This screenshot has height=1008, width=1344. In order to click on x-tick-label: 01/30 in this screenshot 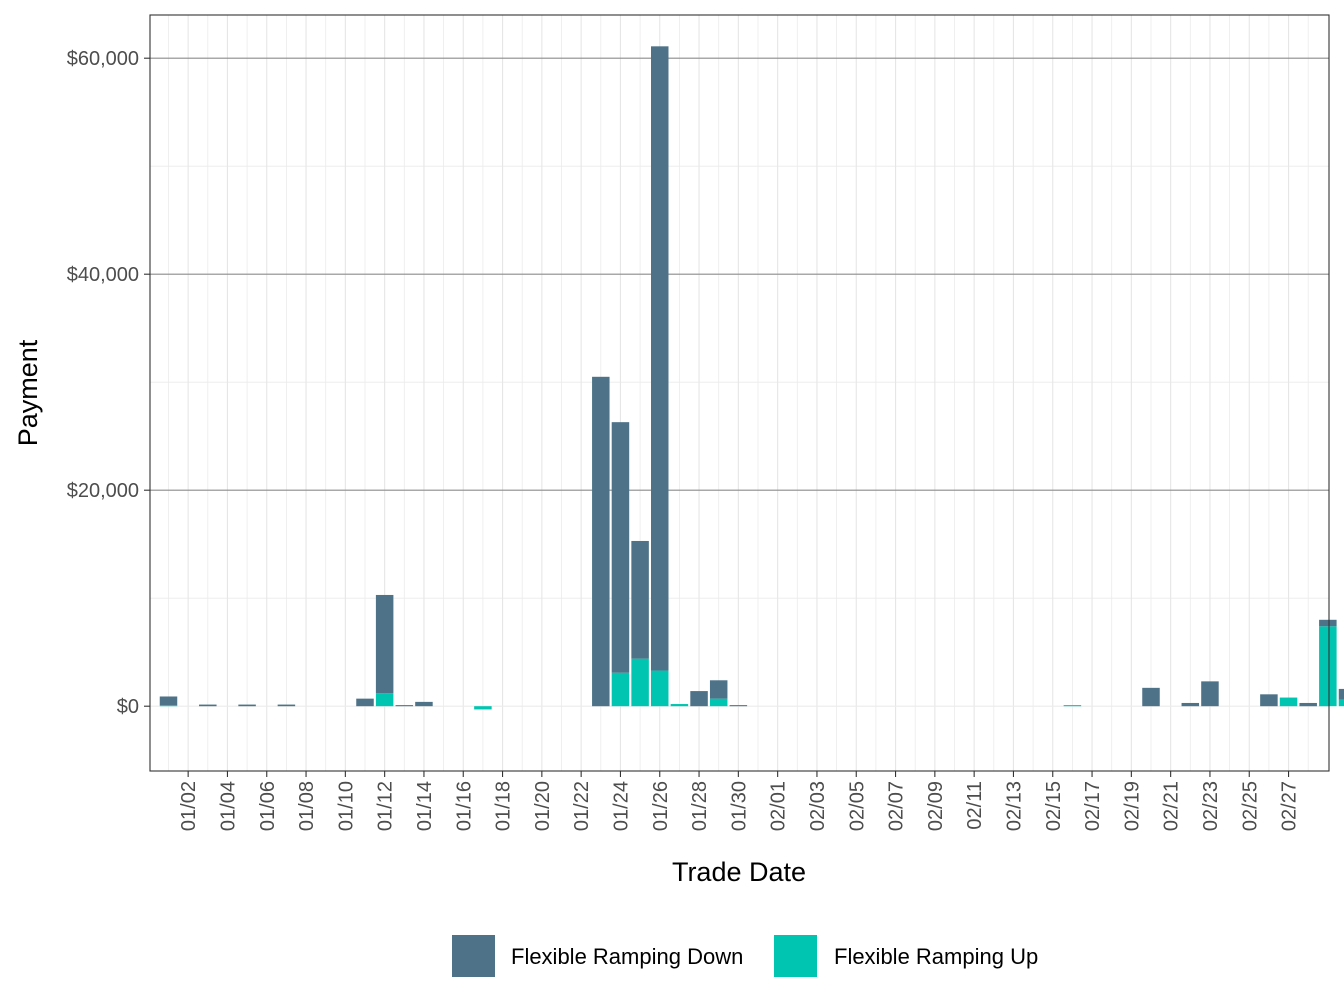, I will do `click(739, 806)`.